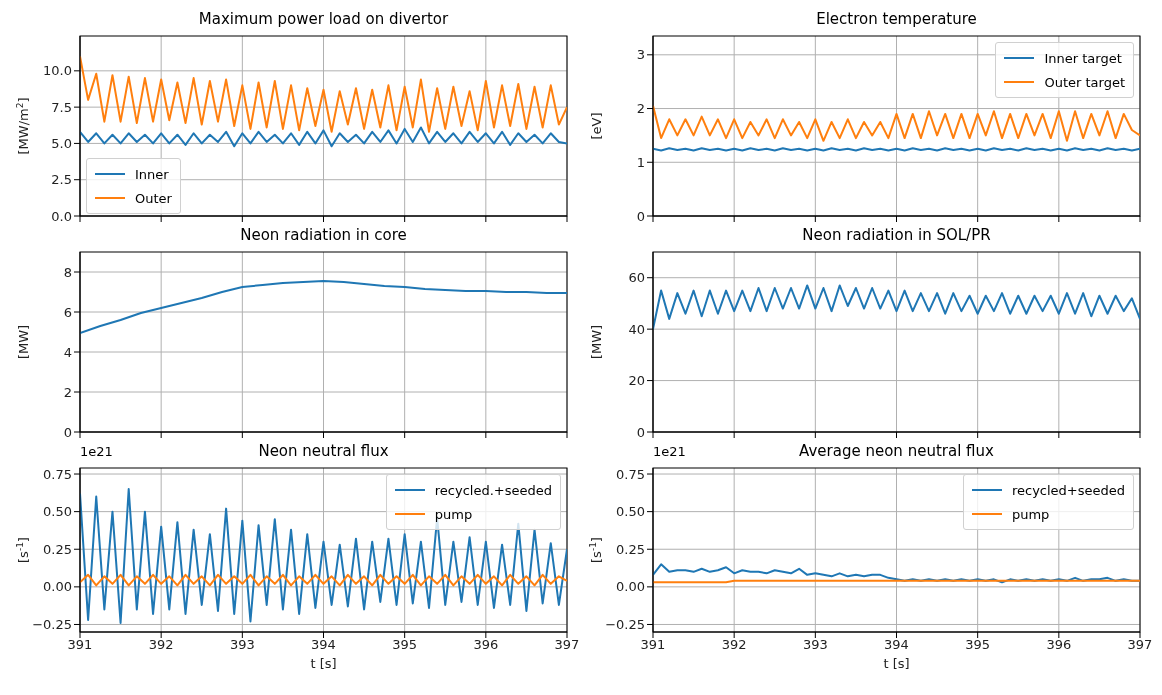 This screenshot has width=1162, height=695. What do you see at coordinates (323, 451) in the screenshot?
I see `chart-title: Neon neutral flux` at bounding box center [323, 451].